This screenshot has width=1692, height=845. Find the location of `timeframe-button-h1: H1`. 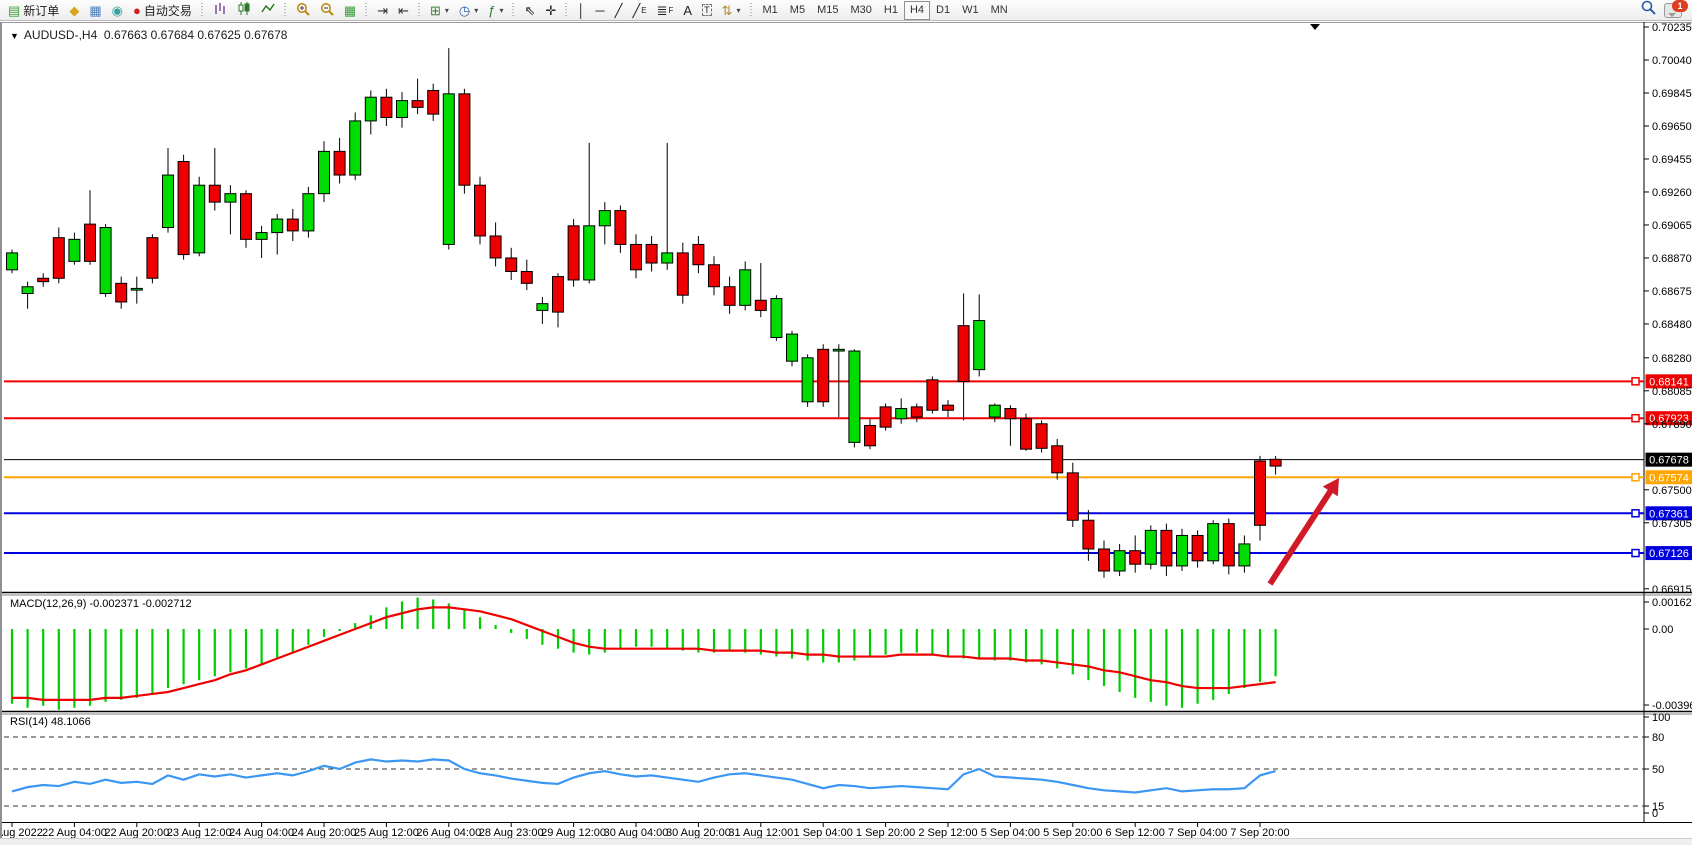

timeframe-button-h1: H1 is located at coordinates (890, 10).